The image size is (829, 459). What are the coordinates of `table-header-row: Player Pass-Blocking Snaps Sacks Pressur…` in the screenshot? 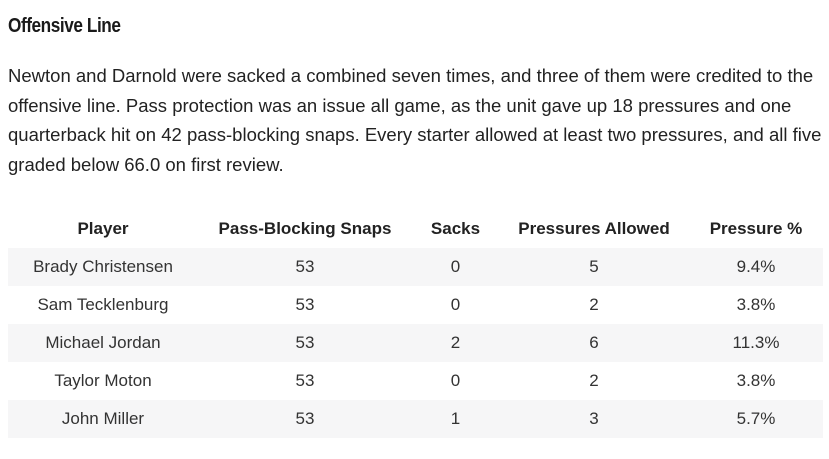 It's located at (415, 229).